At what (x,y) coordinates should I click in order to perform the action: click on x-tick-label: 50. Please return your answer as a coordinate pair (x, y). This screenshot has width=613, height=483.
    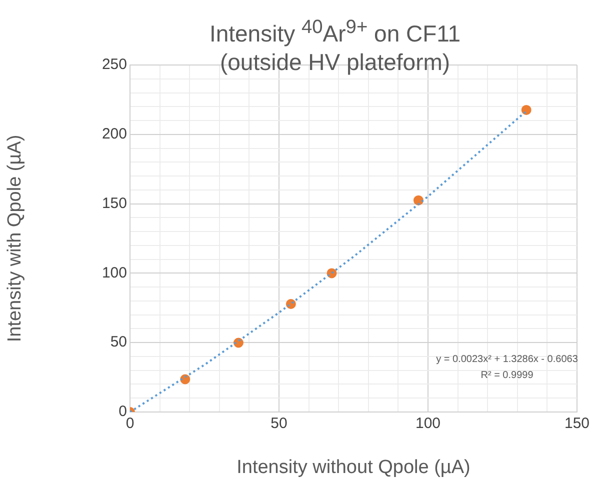
    Looking at the image, I should click on (279, 423).